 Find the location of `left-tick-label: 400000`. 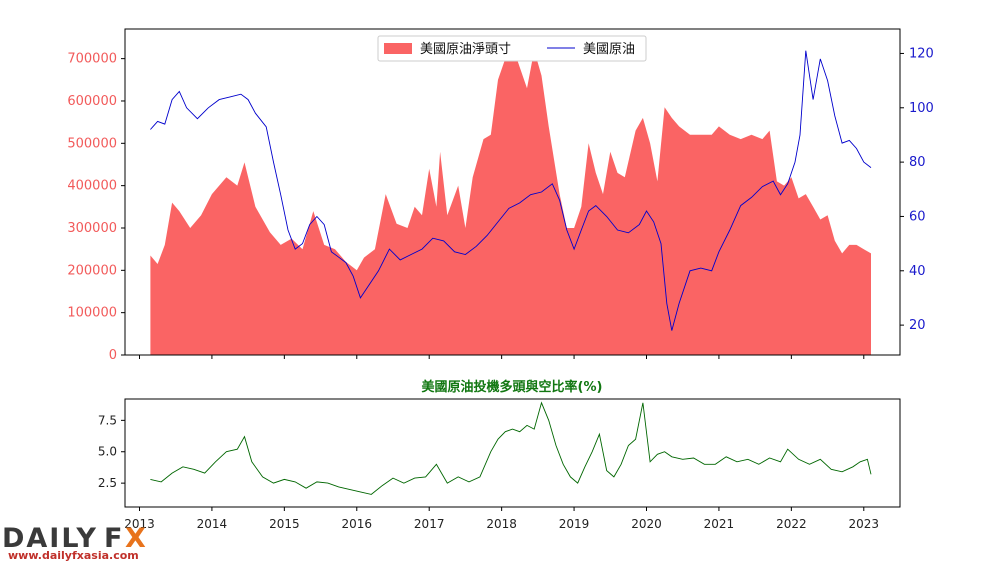

left-tick-label: 400000 is located at coordinates (92, 186).